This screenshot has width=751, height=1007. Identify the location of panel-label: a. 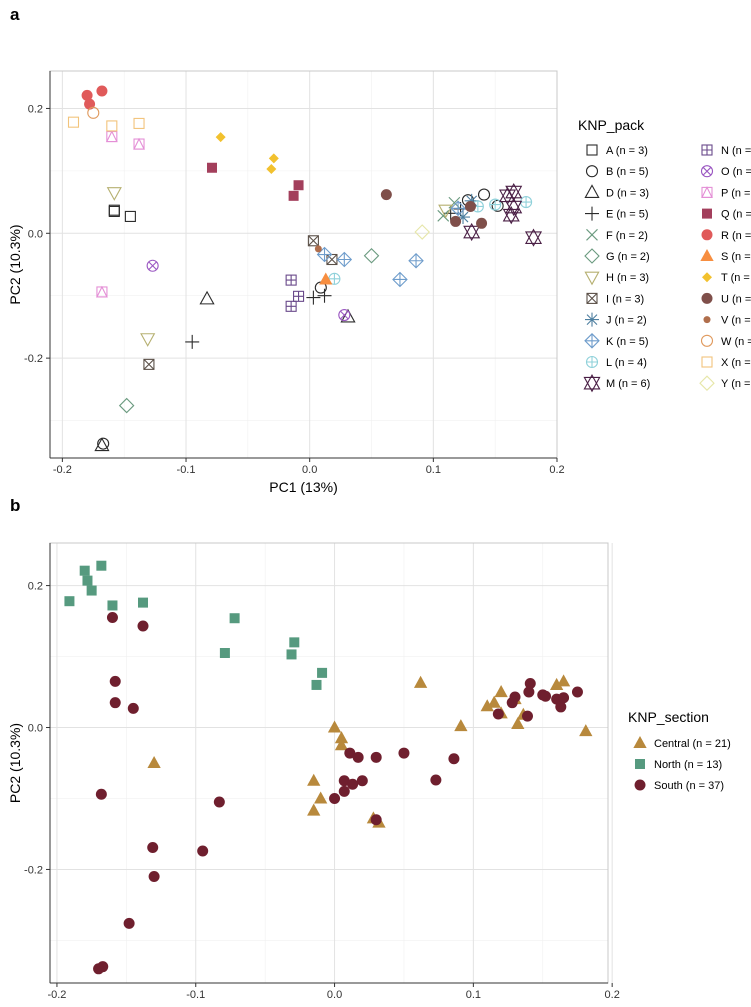
(15, 14).